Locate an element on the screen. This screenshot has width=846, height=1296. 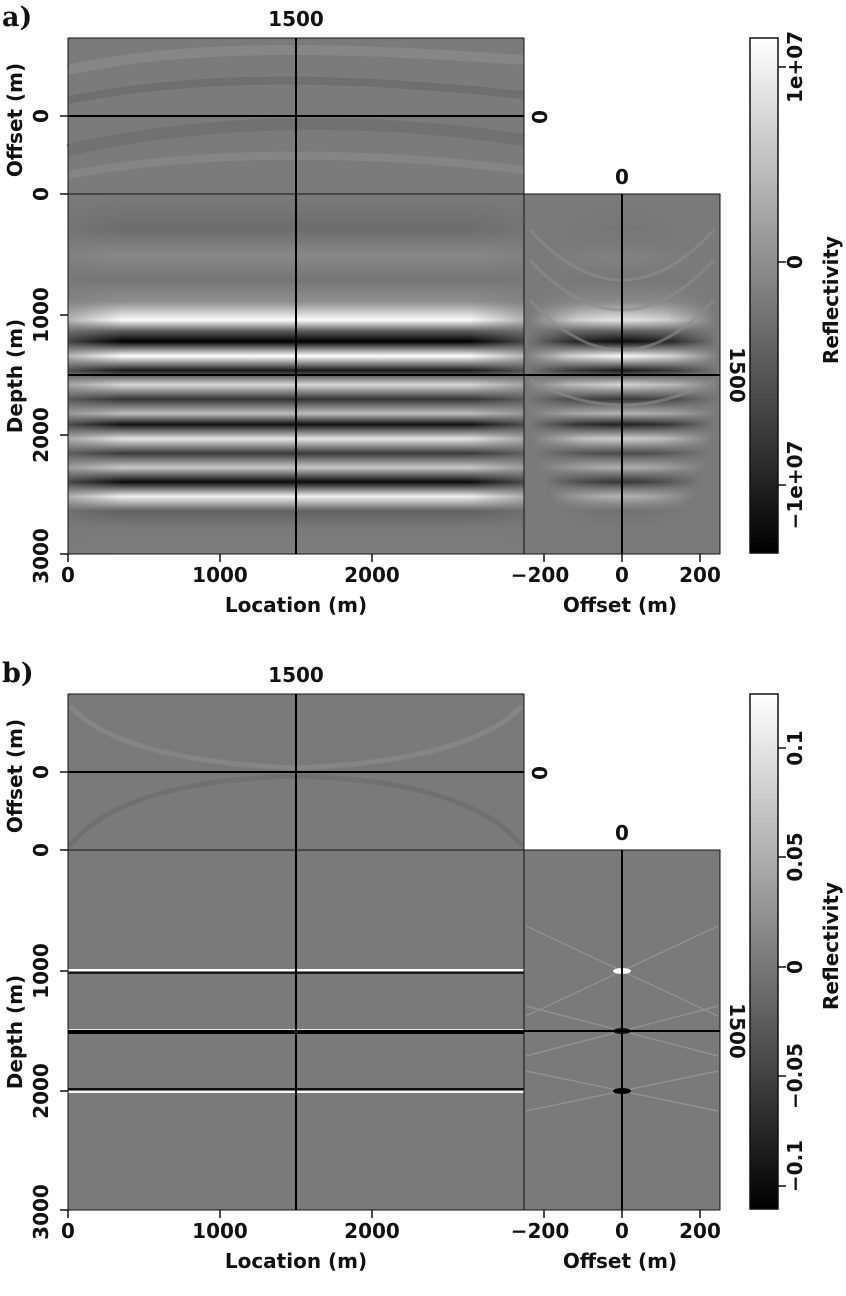
colorbar-tick: −0.05 is located at coordinates (795, 1076).